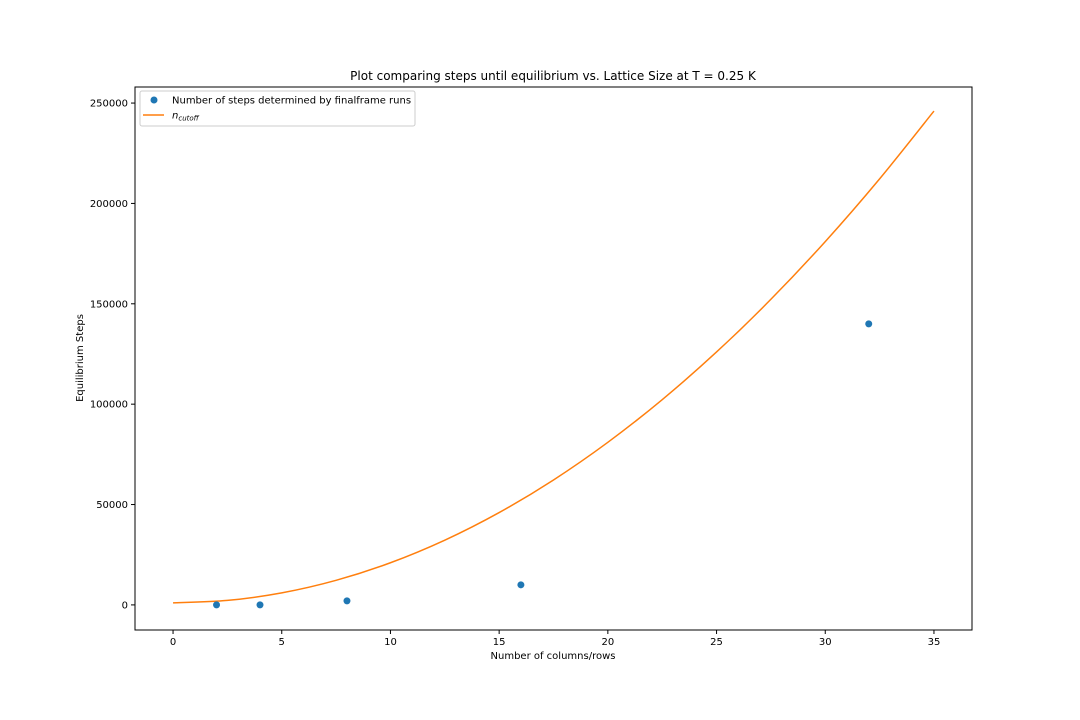 This screenshot has height=720, width=1080. I want to click on legend-box, so click(277, 108).